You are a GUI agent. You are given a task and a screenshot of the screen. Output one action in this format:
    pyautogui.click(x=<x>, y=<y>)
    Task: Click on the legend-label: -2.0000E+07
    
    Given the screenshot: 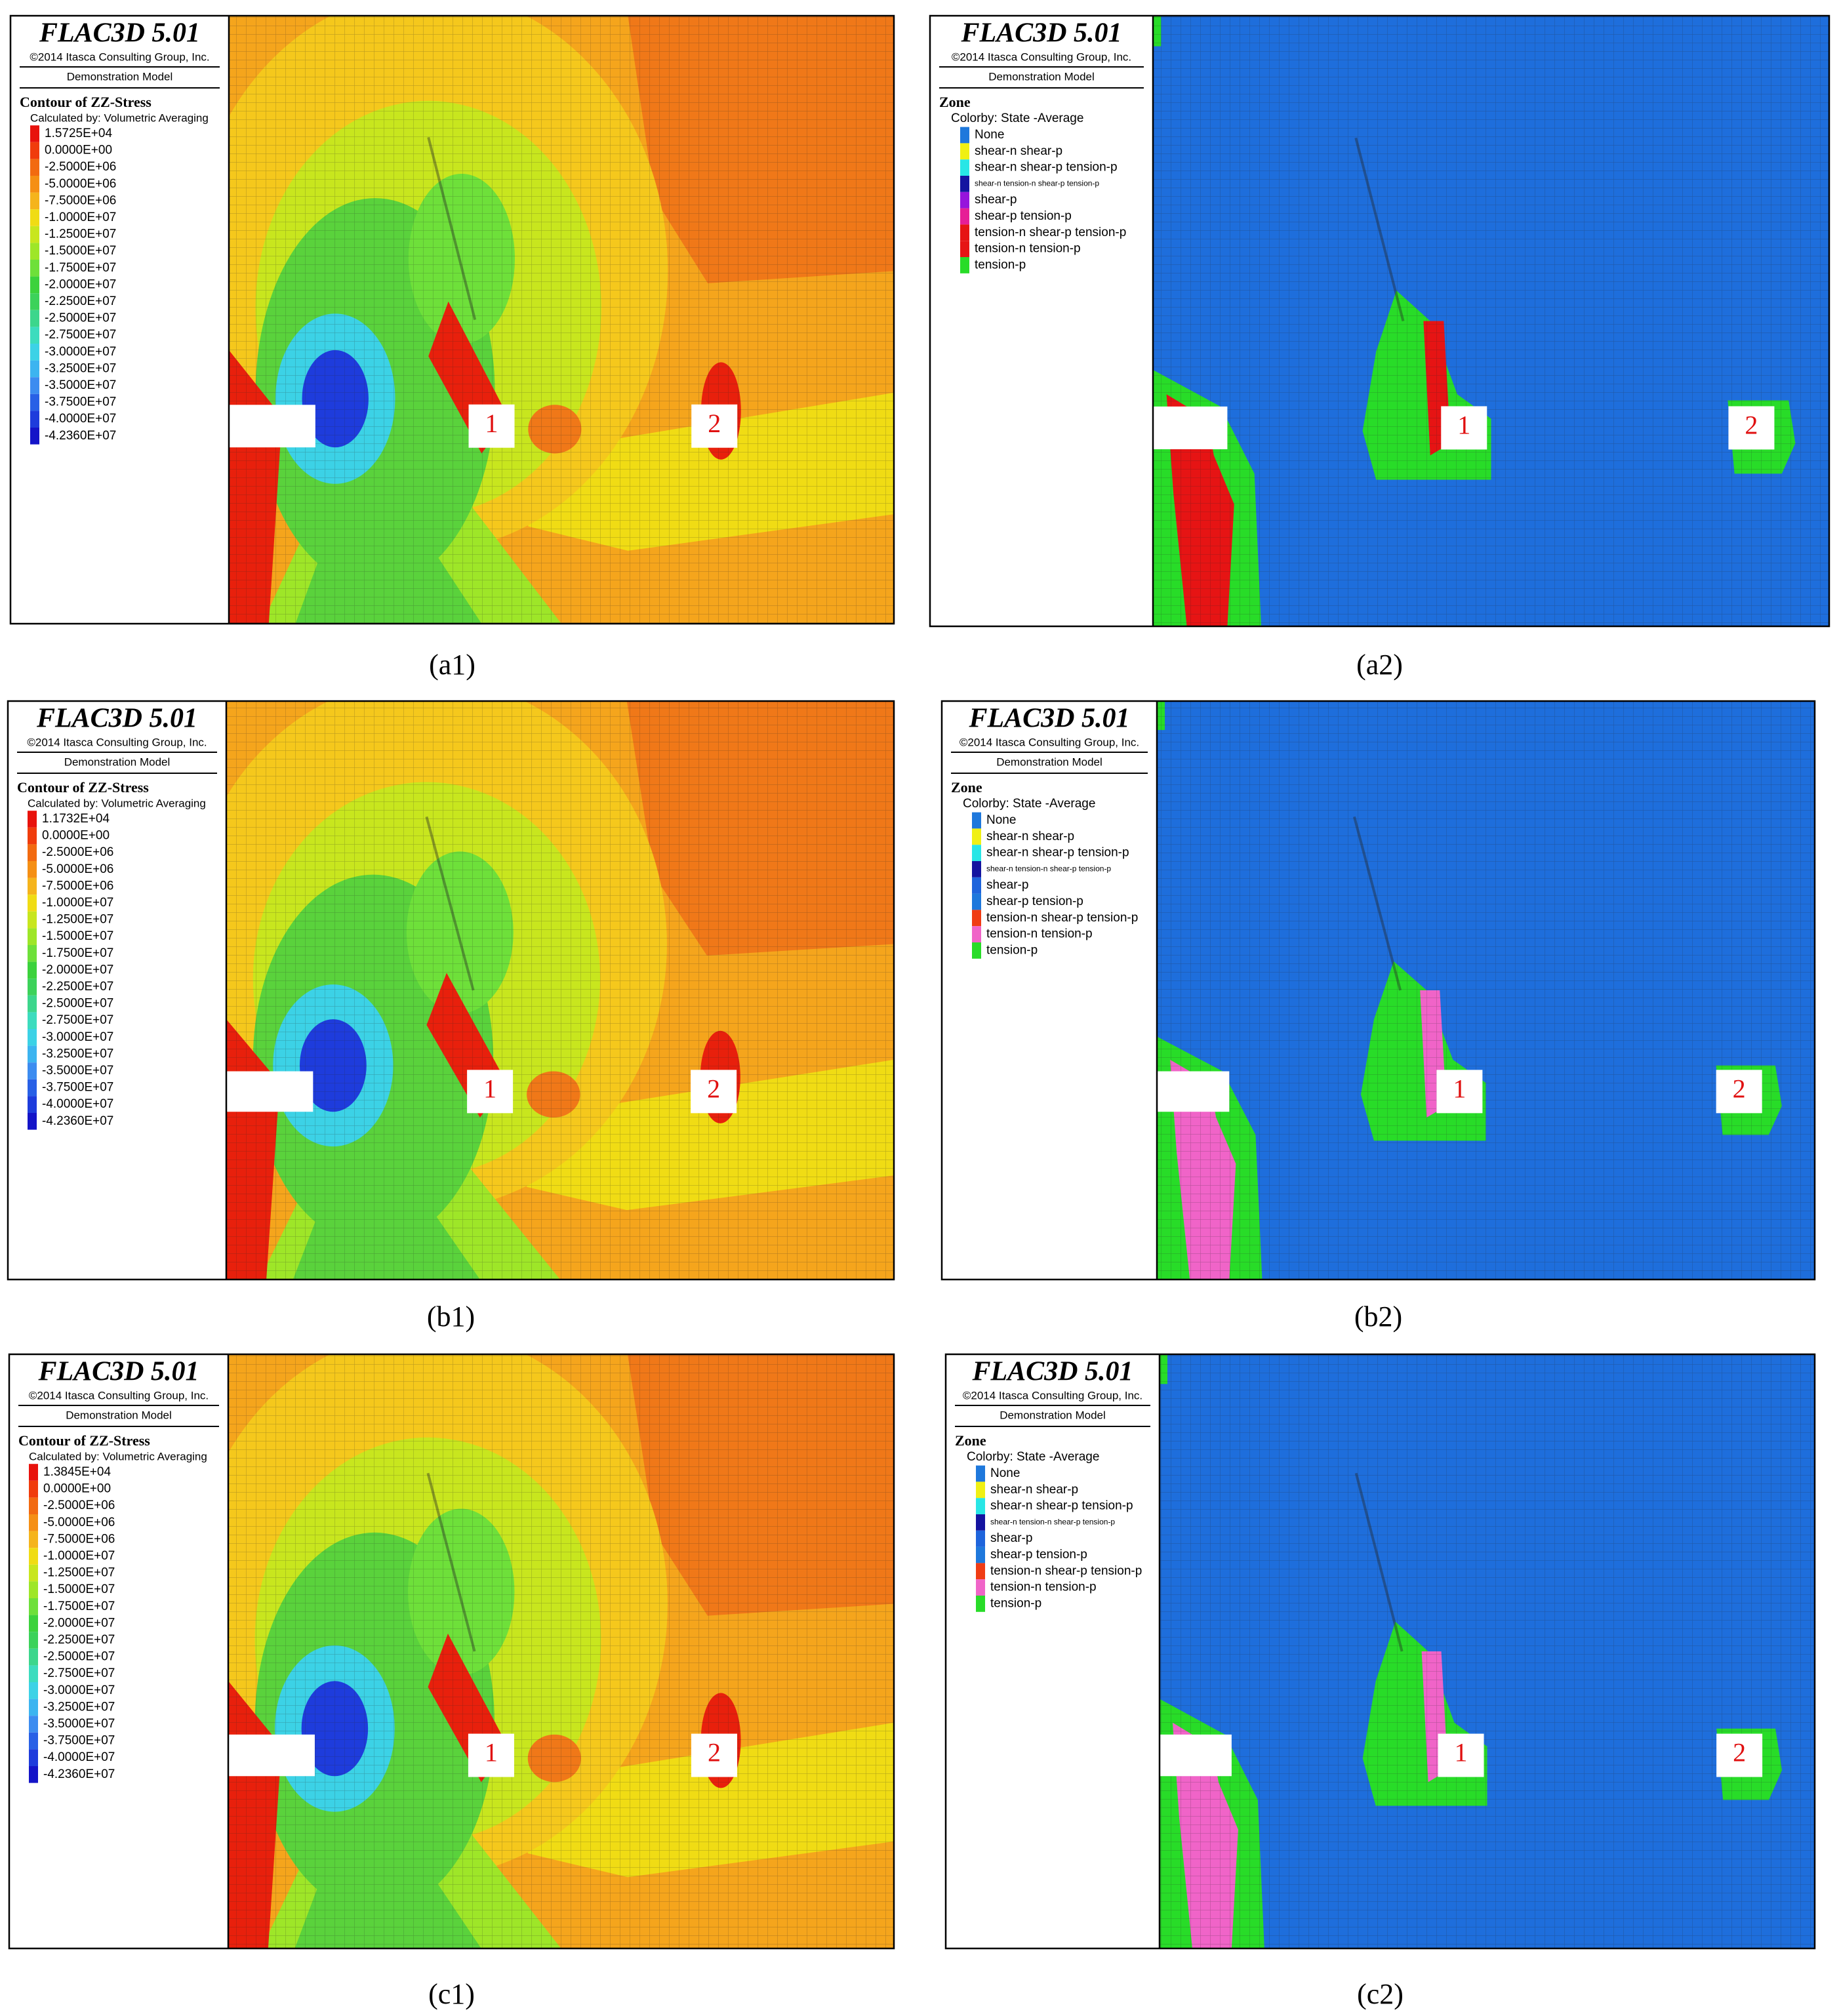 What is the action you would take?
    pyautogui.click(x=80, y=284)
    